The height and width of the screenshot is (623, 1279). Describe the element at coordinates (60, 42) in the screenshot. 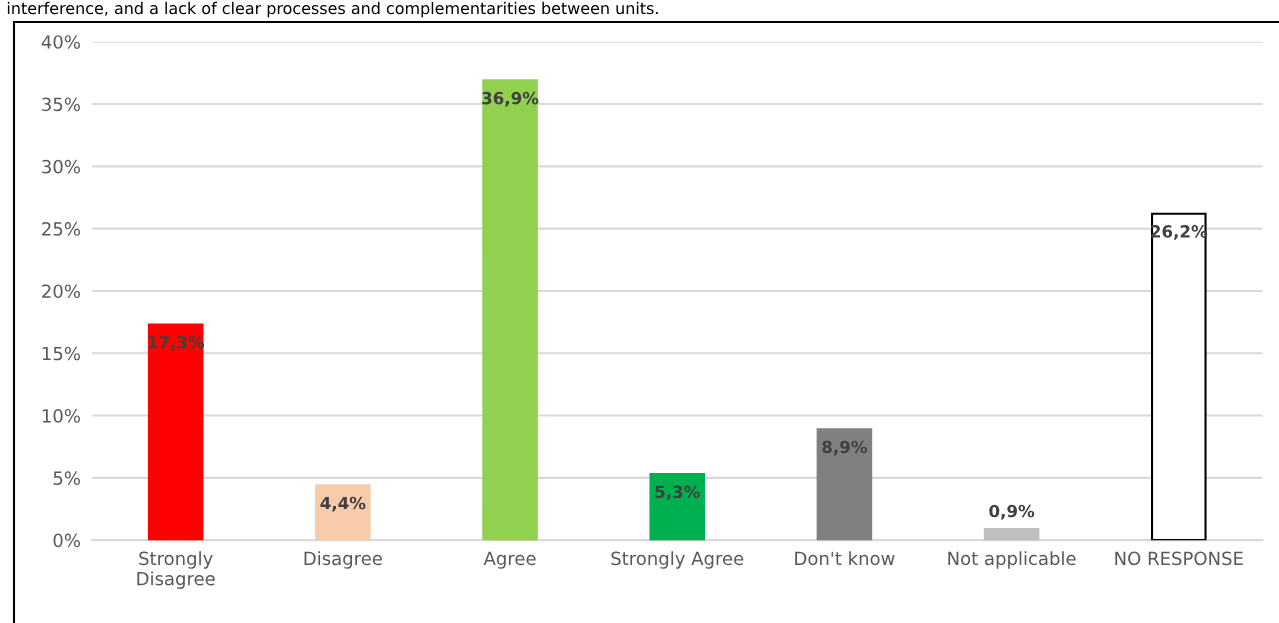

I see `y-tick-label: 40%` at that location.